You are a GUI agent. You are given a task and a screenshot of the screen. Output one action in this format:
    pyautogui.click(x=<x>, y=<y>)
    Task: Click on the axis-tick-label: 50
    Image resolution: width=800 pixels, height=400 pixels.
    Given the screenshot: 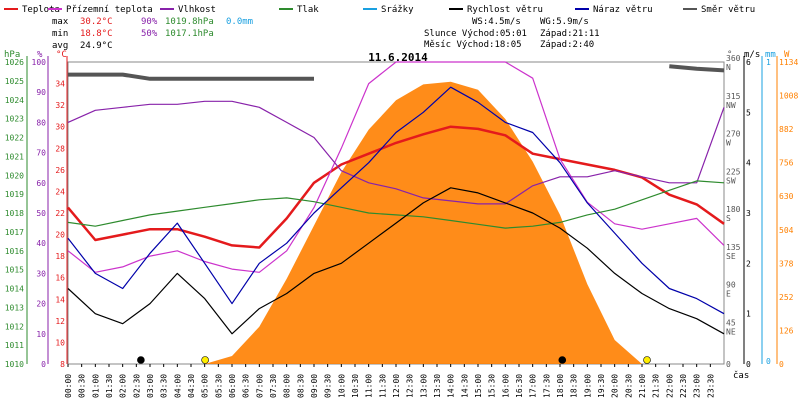 What is the action you would take?
    pyautogui.click(x=41, y=213)
    